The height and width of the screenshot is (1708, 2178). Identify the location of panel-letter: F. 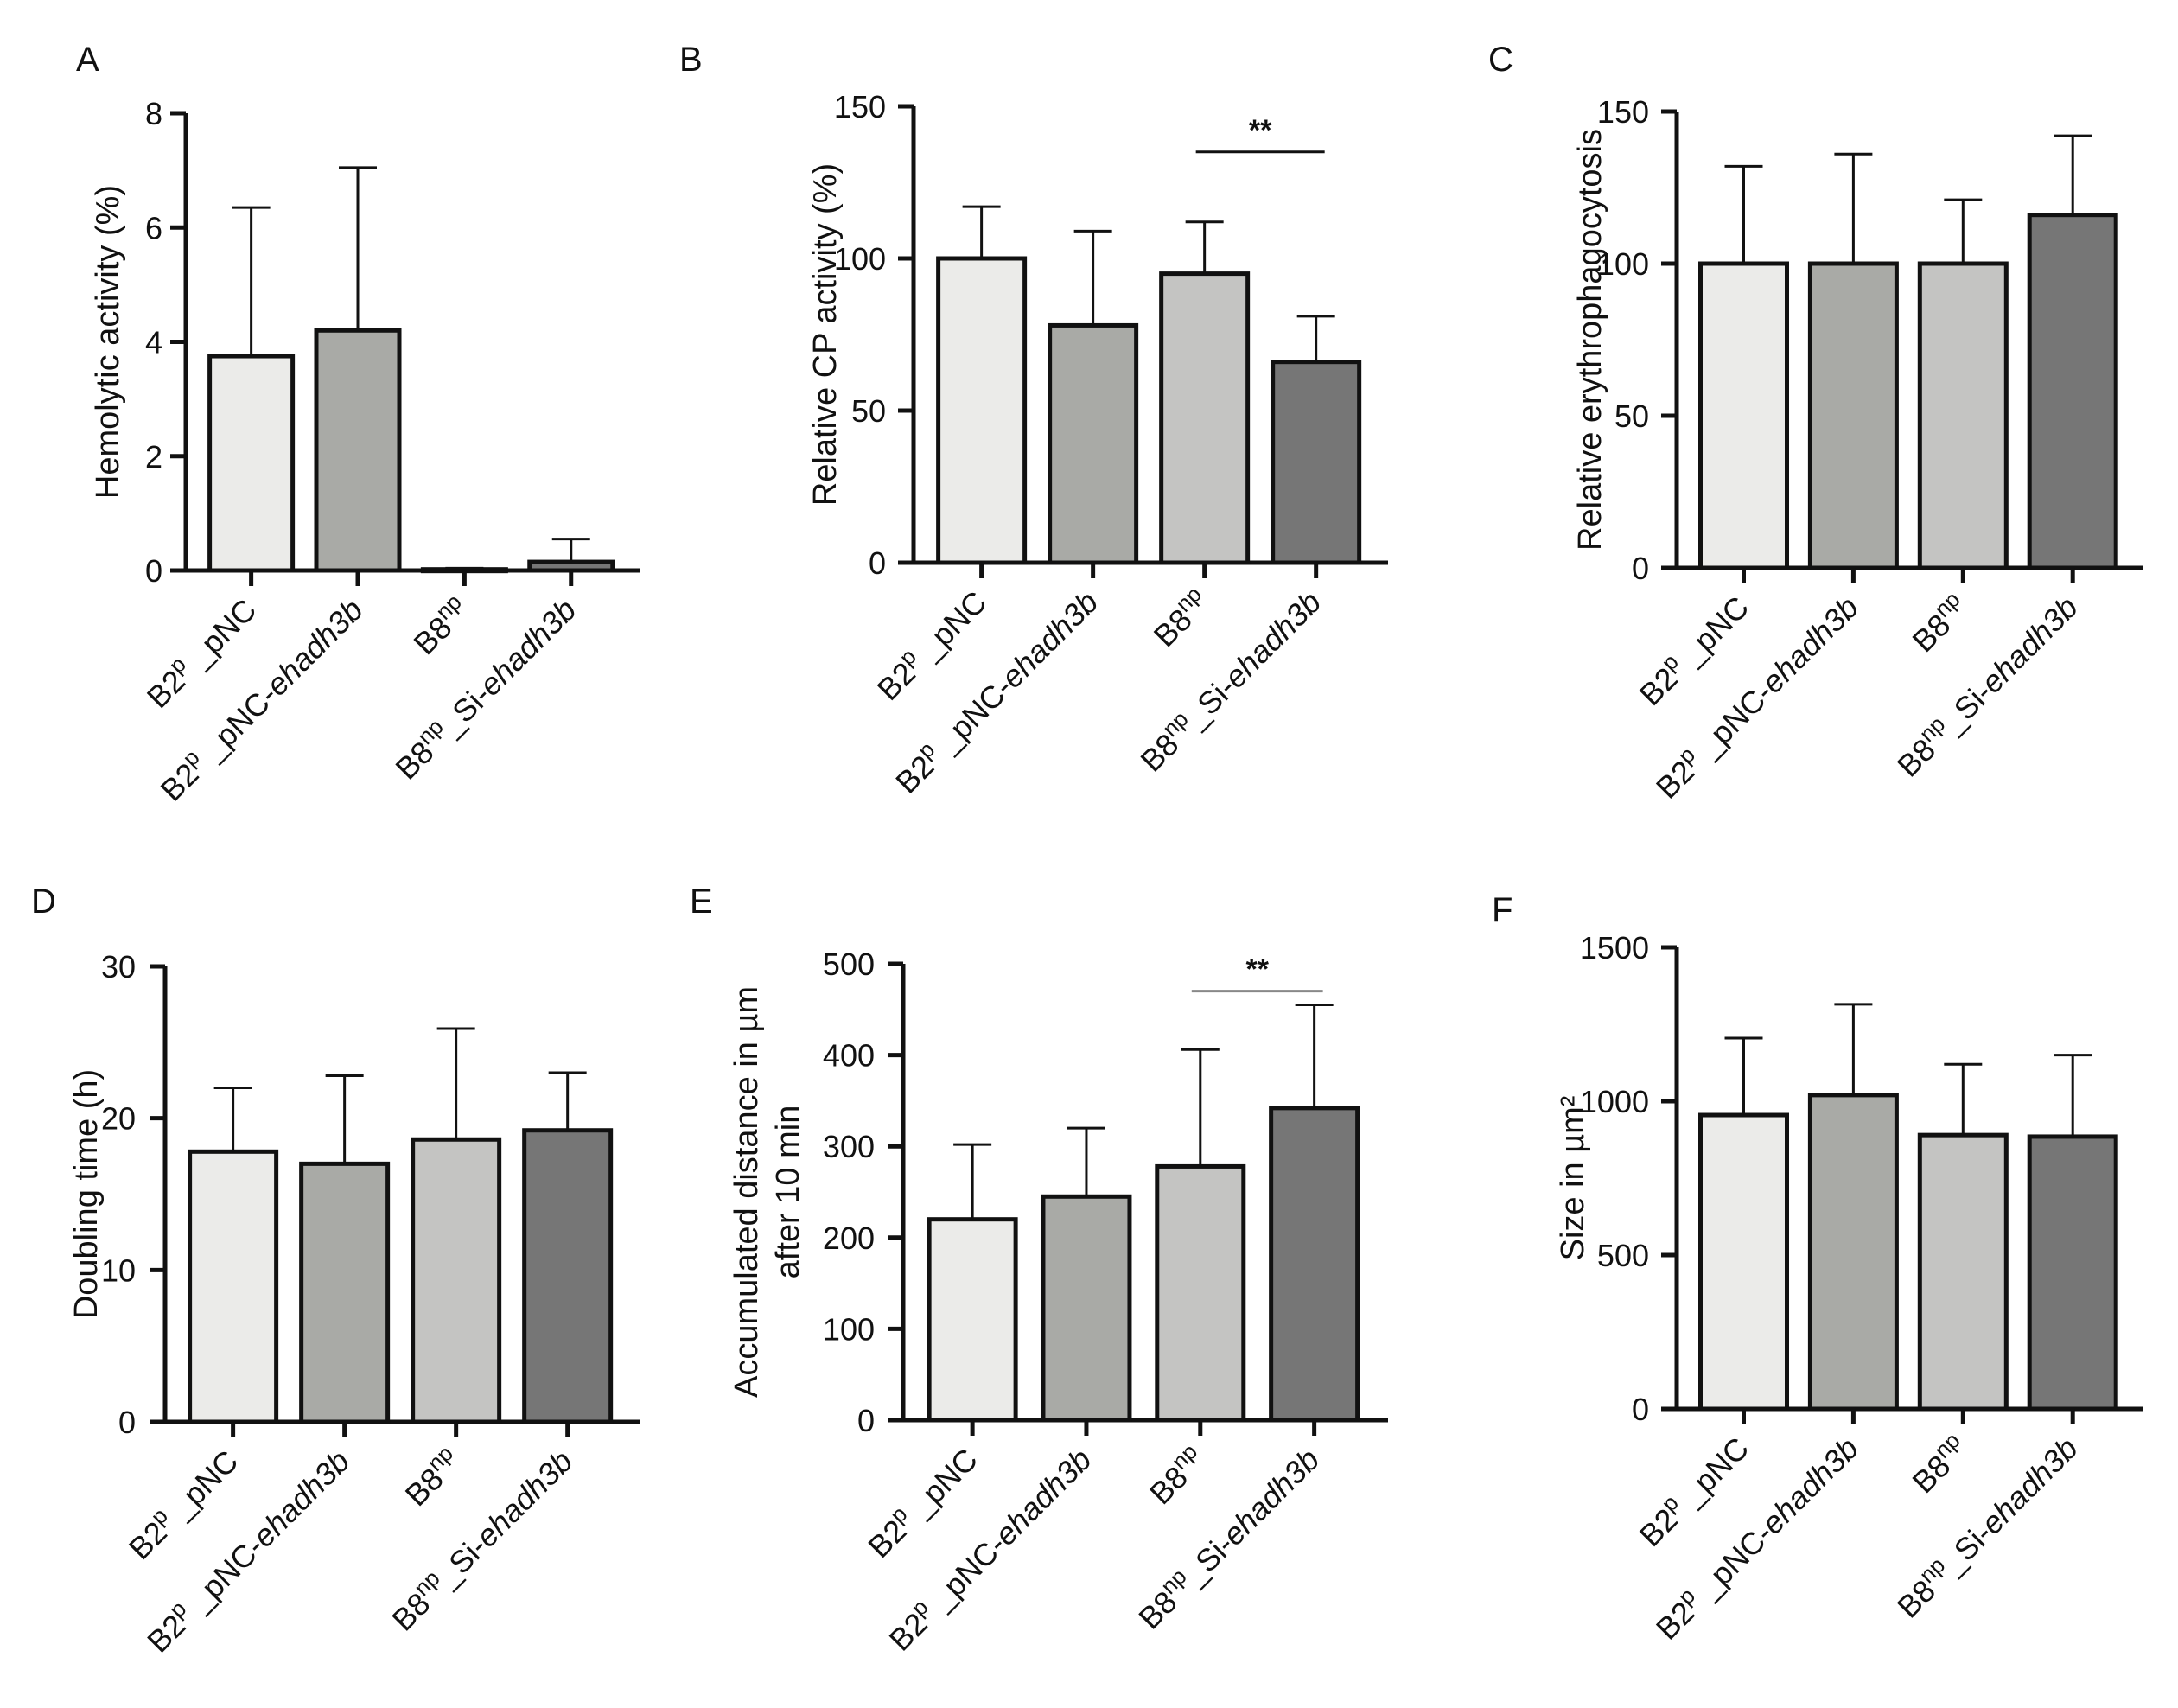
(1502, 910).